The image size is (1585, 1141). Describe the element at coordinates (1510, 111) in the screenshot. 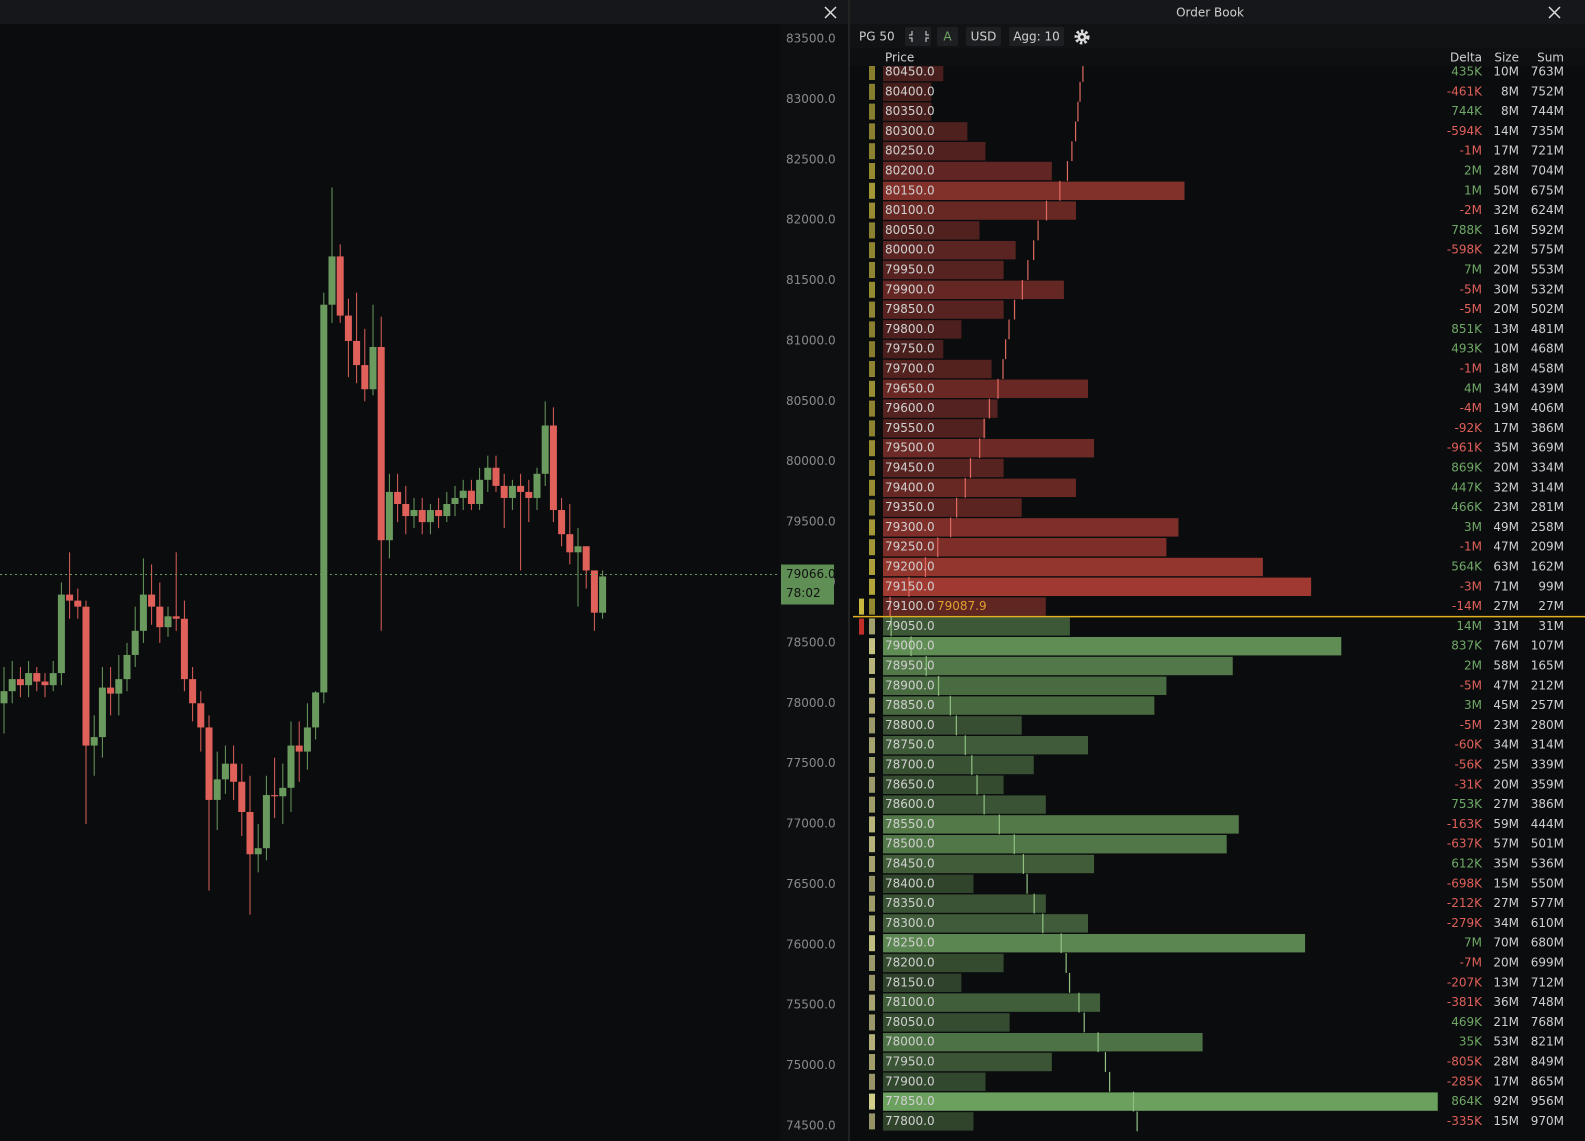

I see `size-cell: 8M` at that location.